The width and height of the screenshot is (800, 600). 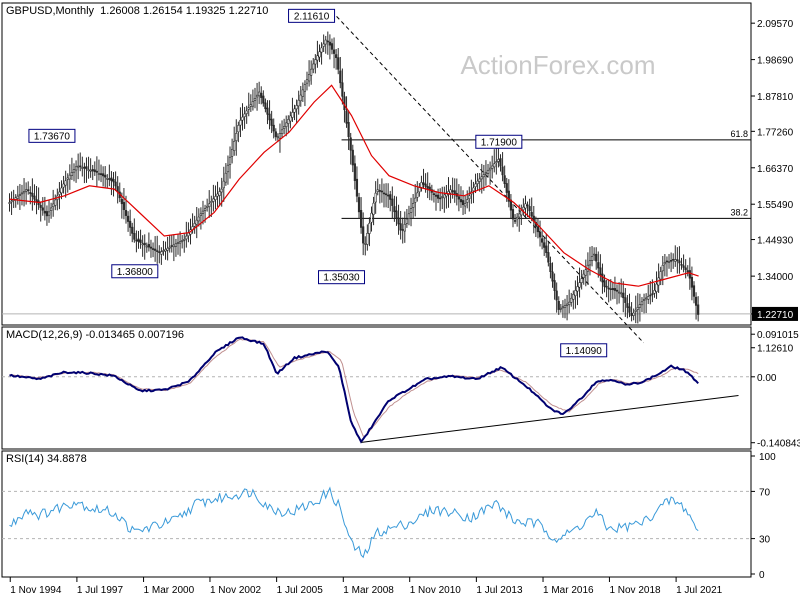 I want to click on price-ytick-label: 1.34000, so click(x=775, y=277).